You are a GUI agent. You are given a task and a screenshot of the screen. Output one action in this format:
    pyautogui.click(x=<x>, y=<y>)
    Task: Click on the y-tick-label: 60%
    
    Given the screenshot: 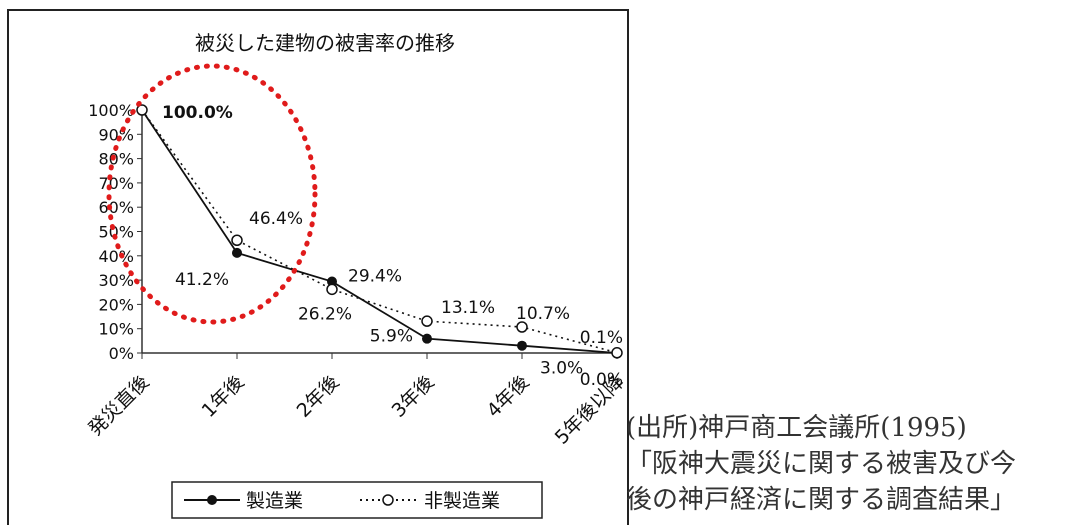 What is the action you would take?
    pyautogui.click(x=116, y=207)
    